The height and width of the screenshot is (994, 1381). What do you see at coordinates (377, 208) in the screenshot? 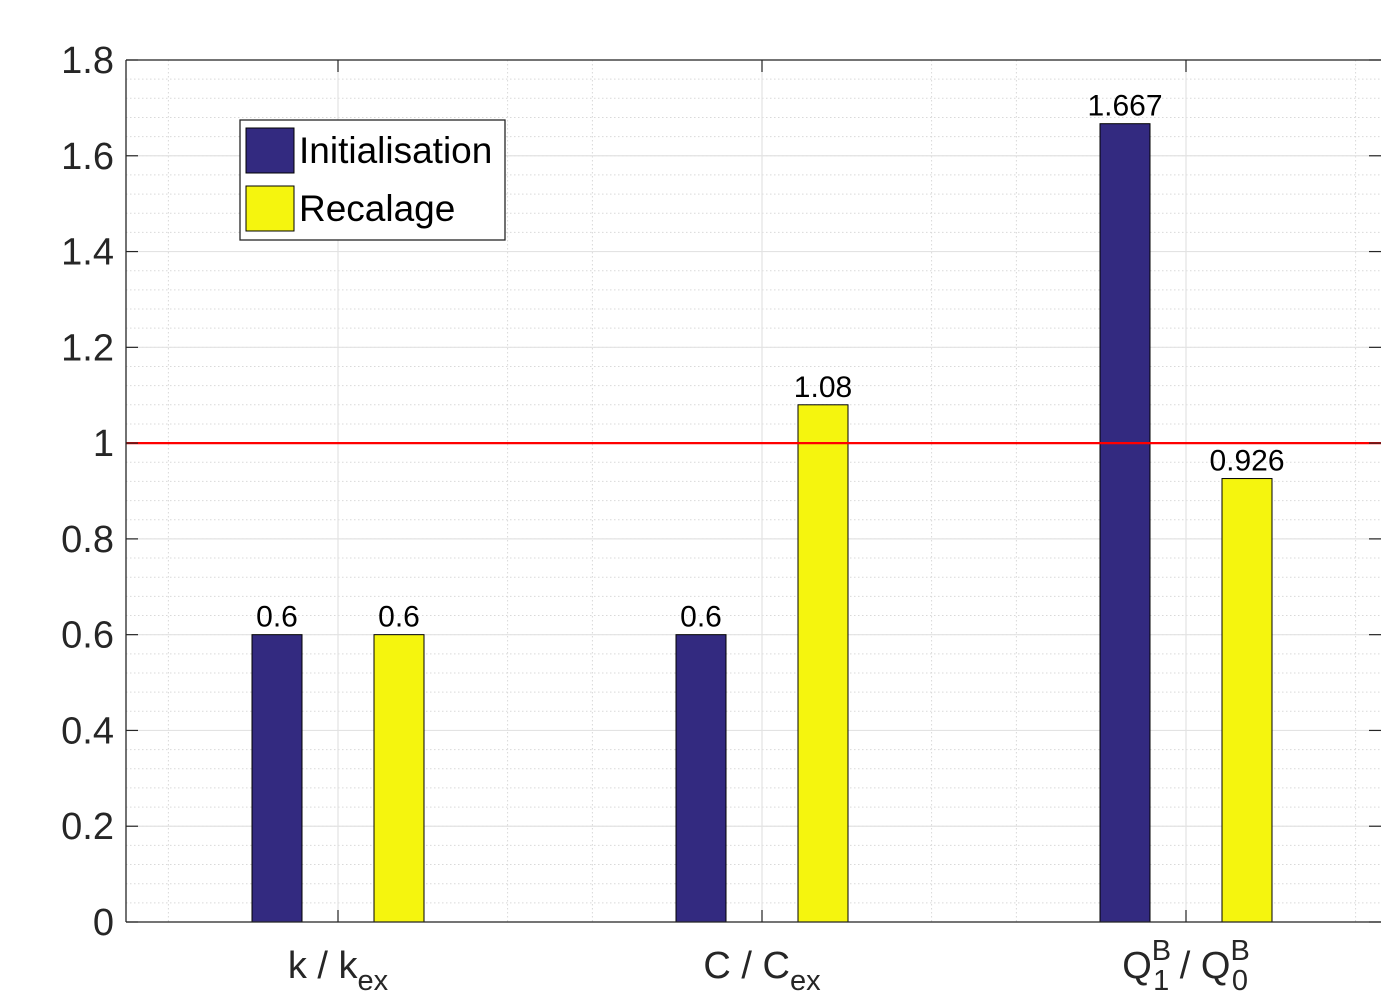
I see `legend-label: Recalage` at bounding box center [377, 208].